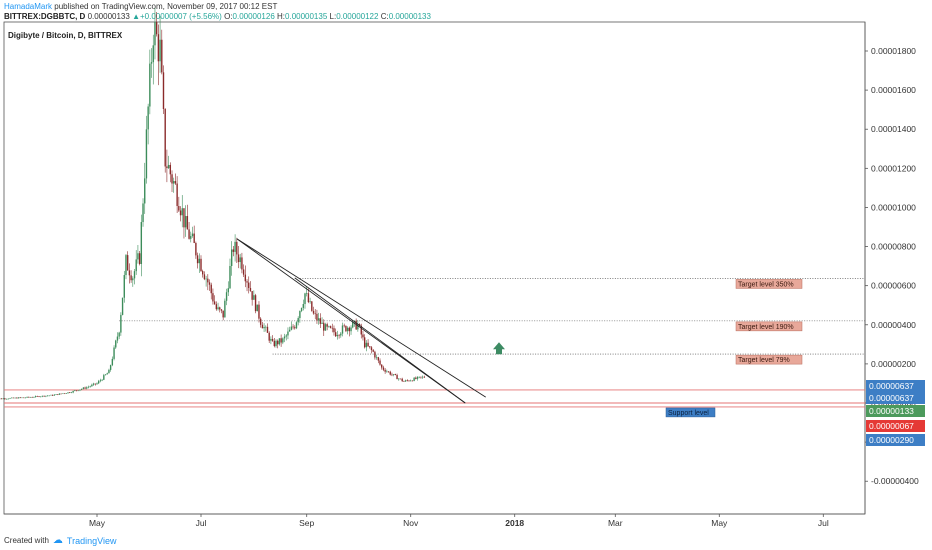 The image size is (932, 550). What do you see at coordinates (361, 321) in the screenshot?
I see `trendlines` at bounding box center [361, 321].